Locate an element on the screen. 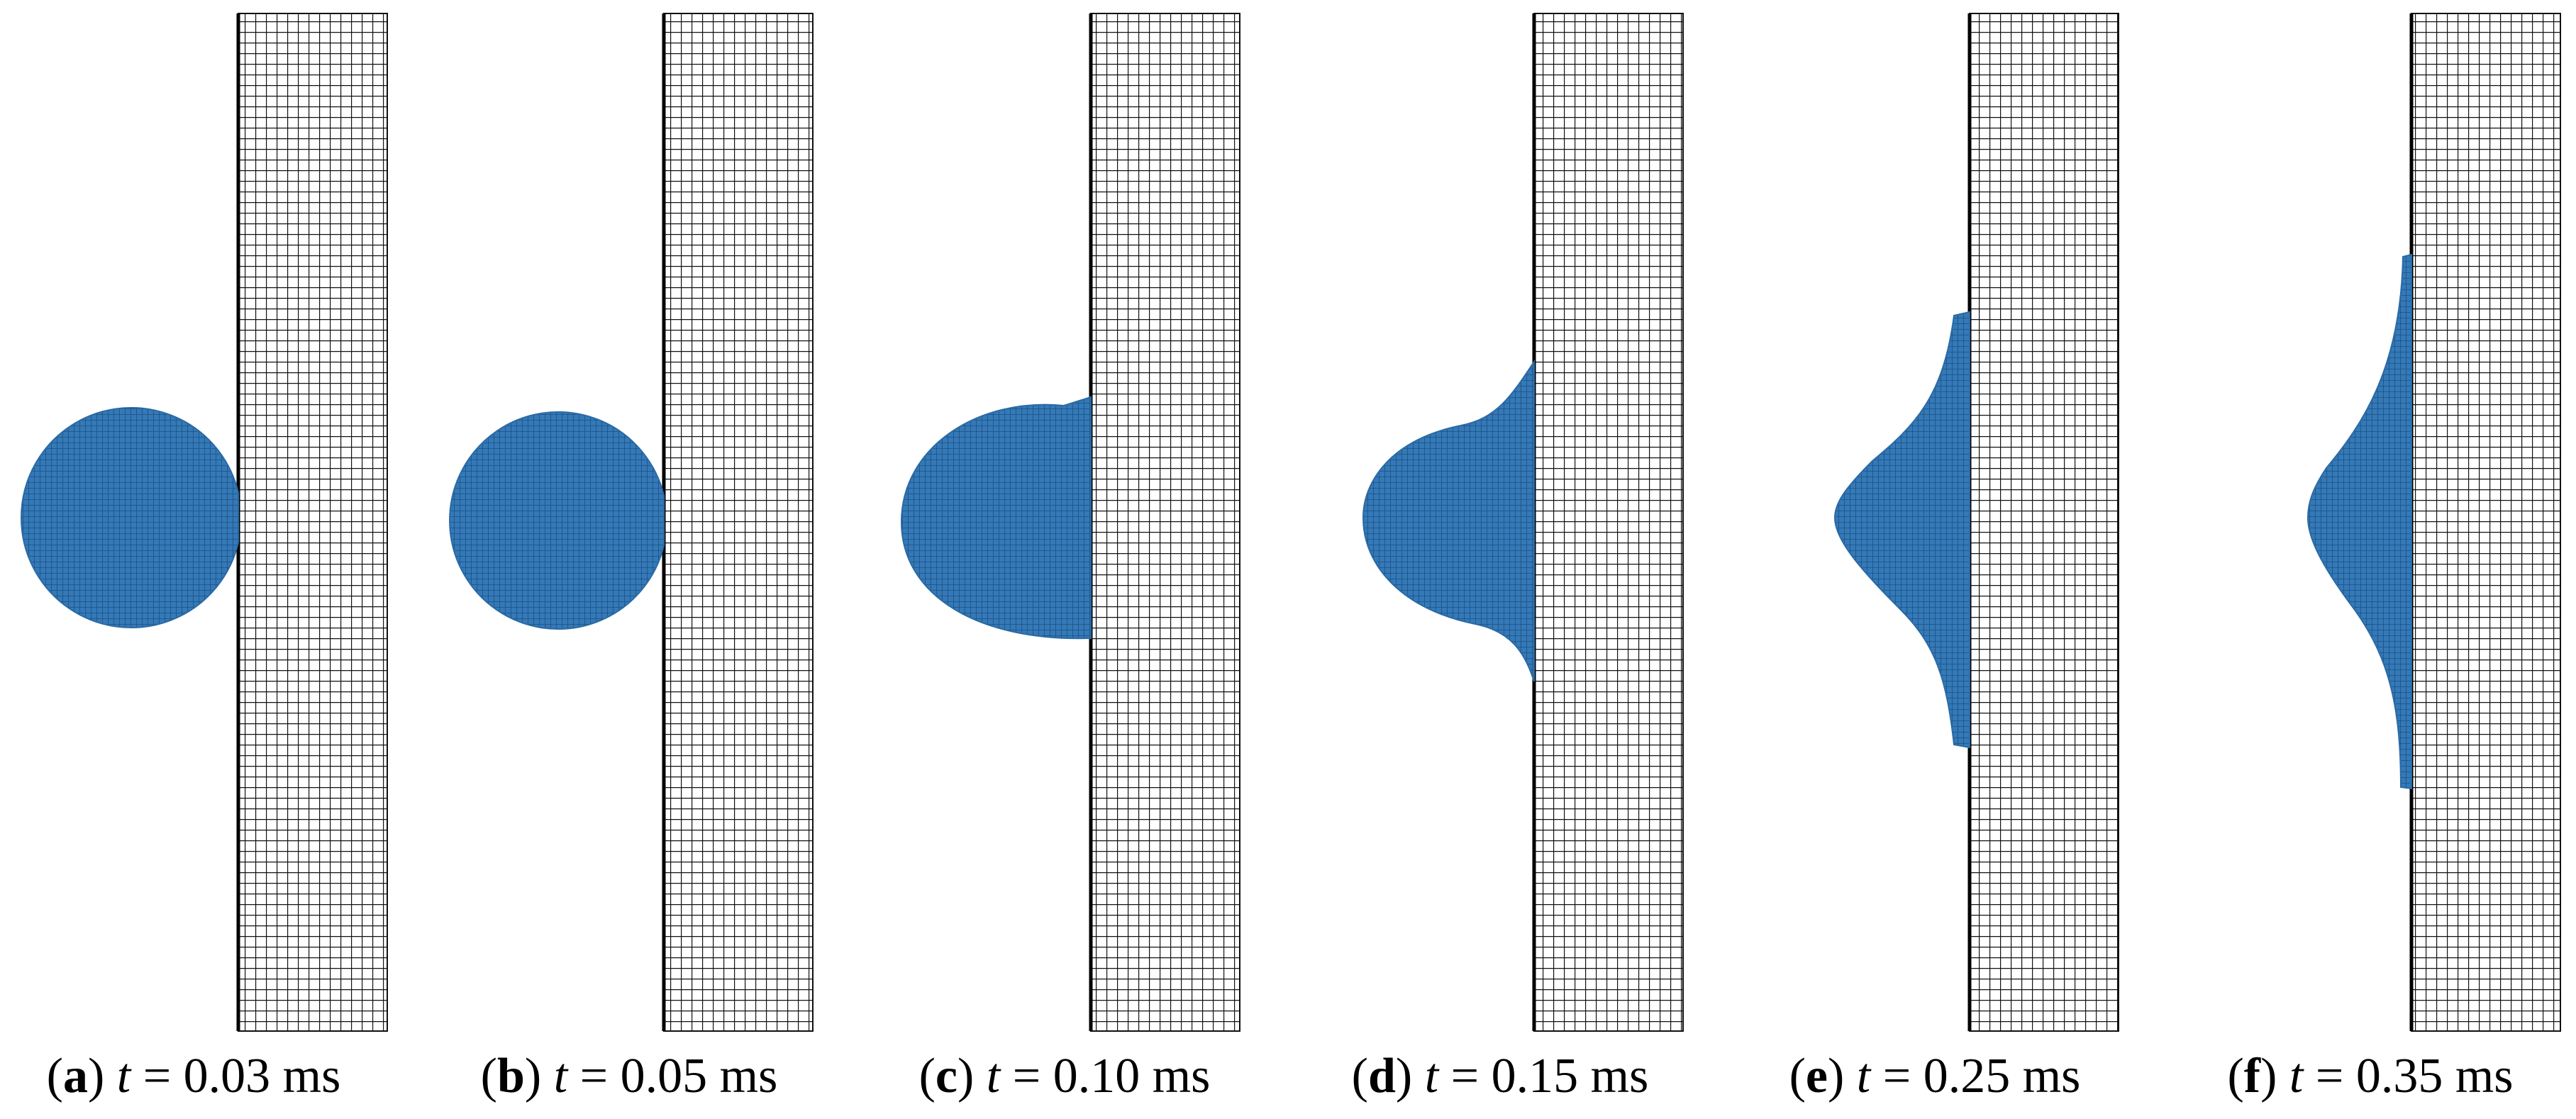 Image resolution: width=2576 pixels, height=1119 pixels. caption-part: a is located at coordinates (75, 1076).